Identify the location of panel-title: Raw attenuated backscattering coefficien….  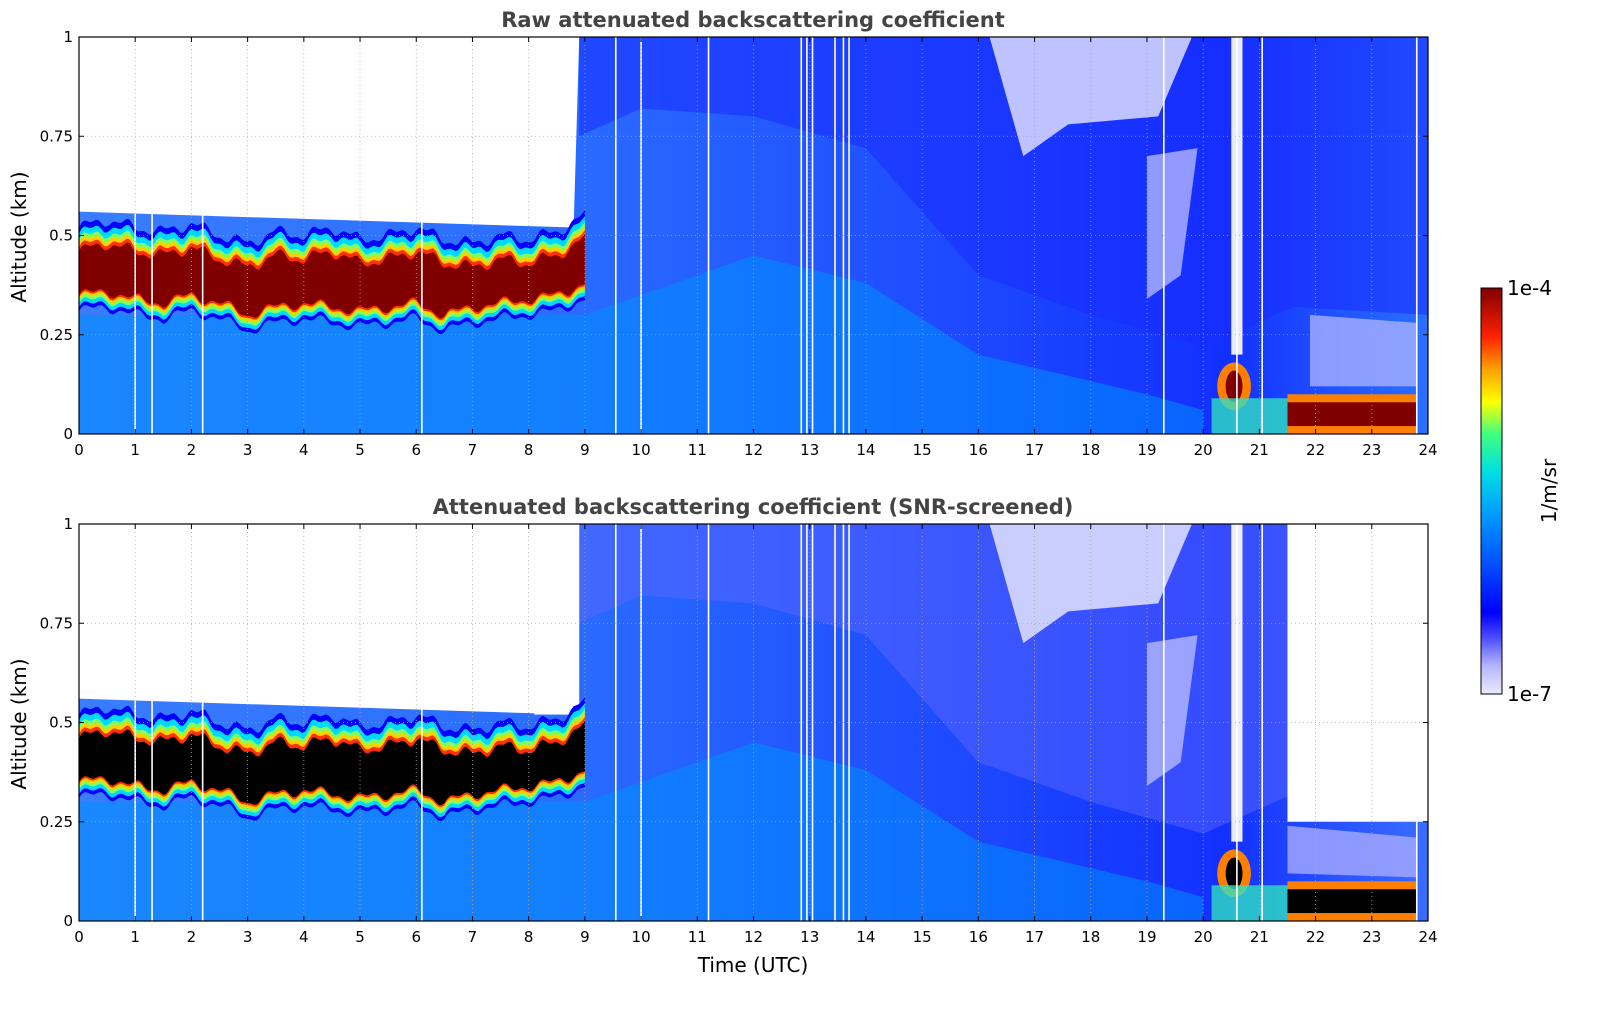
(753, 20).